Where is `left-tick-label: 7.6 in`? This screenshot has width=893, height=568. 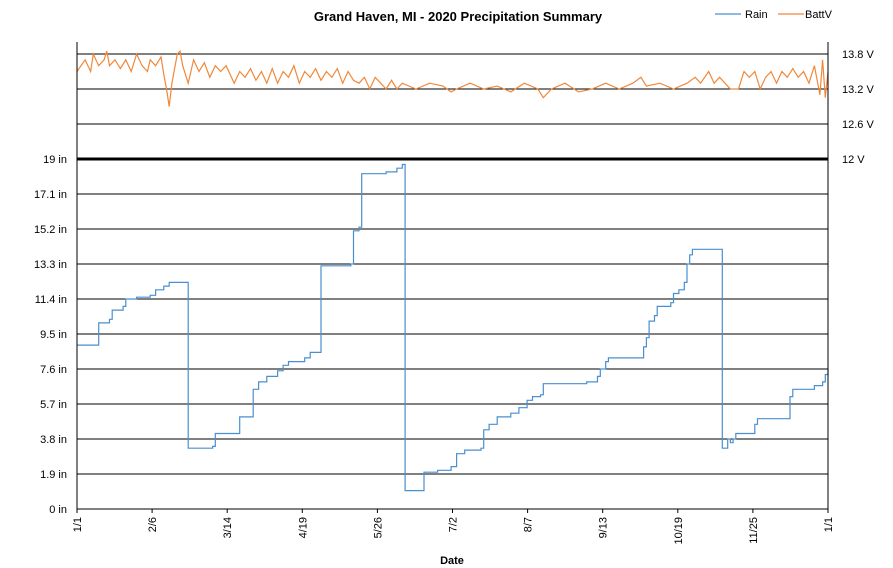
left-tick-label: 7.6 in is located at coordinates (53, 370).